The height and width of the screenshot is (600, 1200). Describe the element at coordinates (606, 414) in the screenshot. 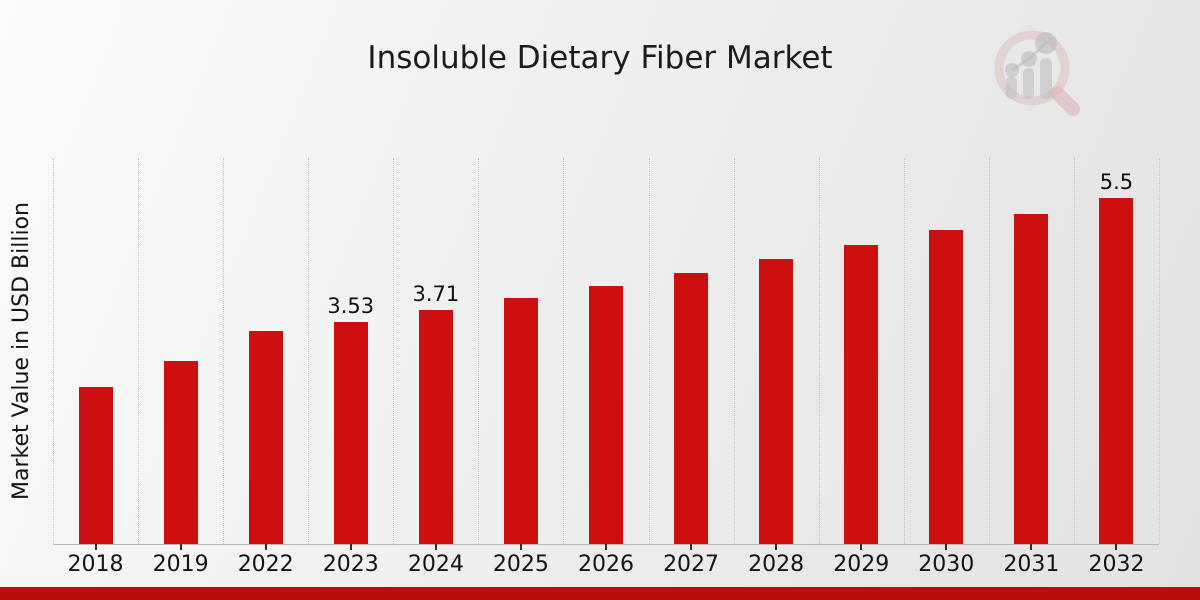

I see `bar-2026` at that location.